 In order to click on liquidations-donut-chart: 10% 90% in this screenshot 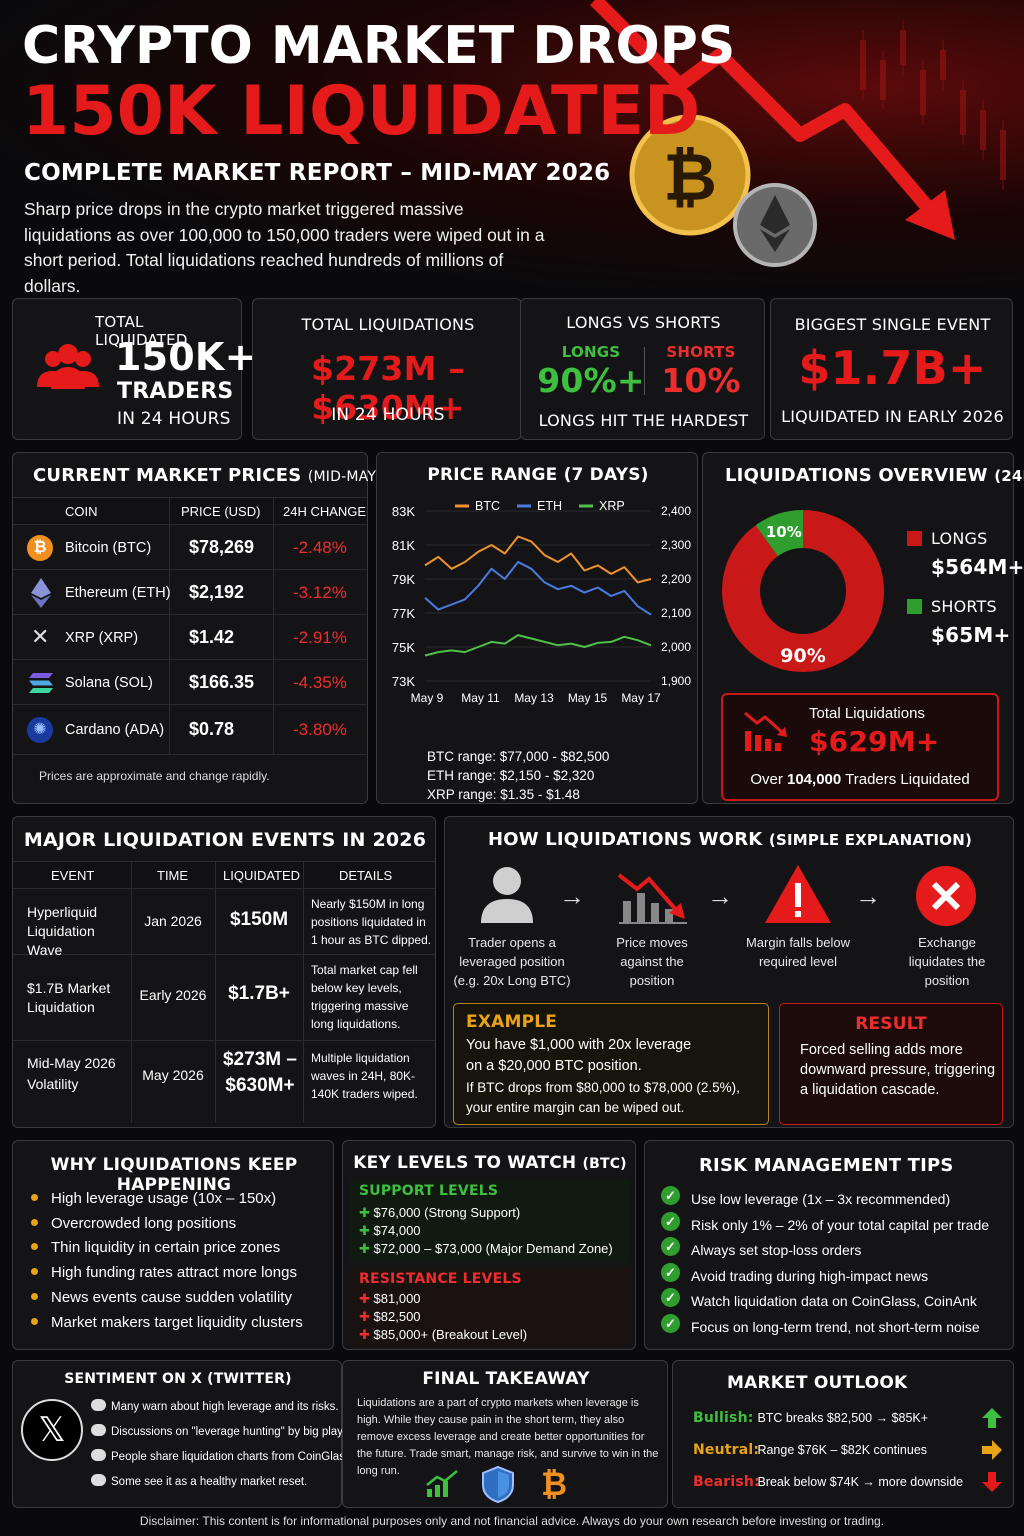, I will do `click(803, 591)`.